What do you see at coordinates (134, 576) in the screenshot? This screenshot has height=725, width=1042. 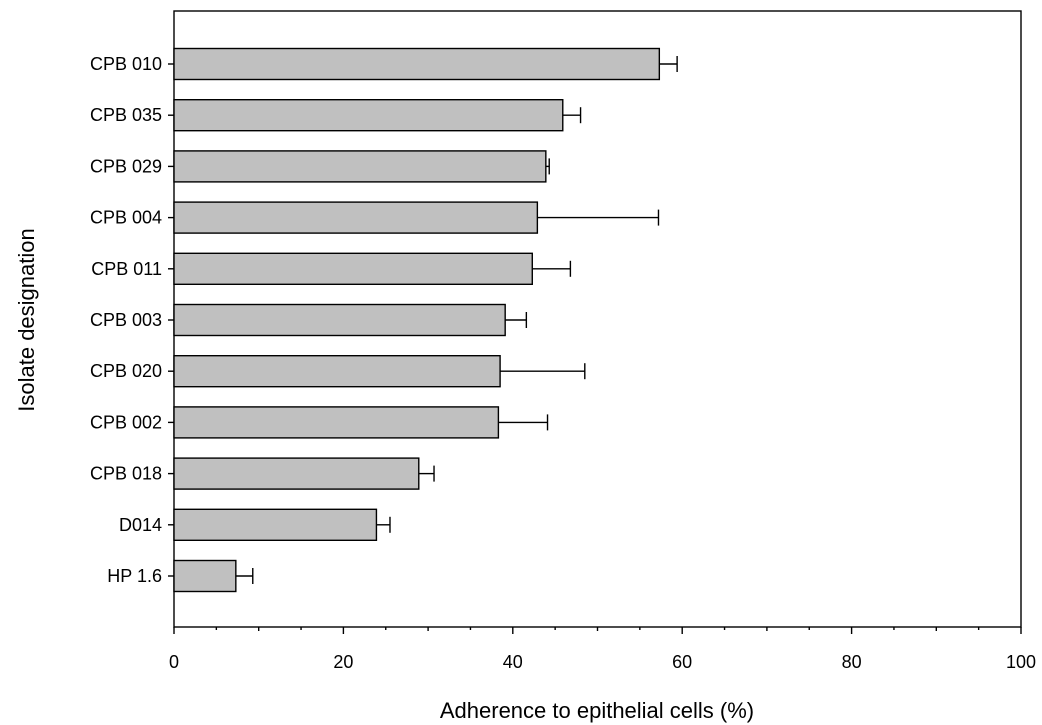 I see `y-tick-label: HP 1.6` at bounding box center [134, 576].